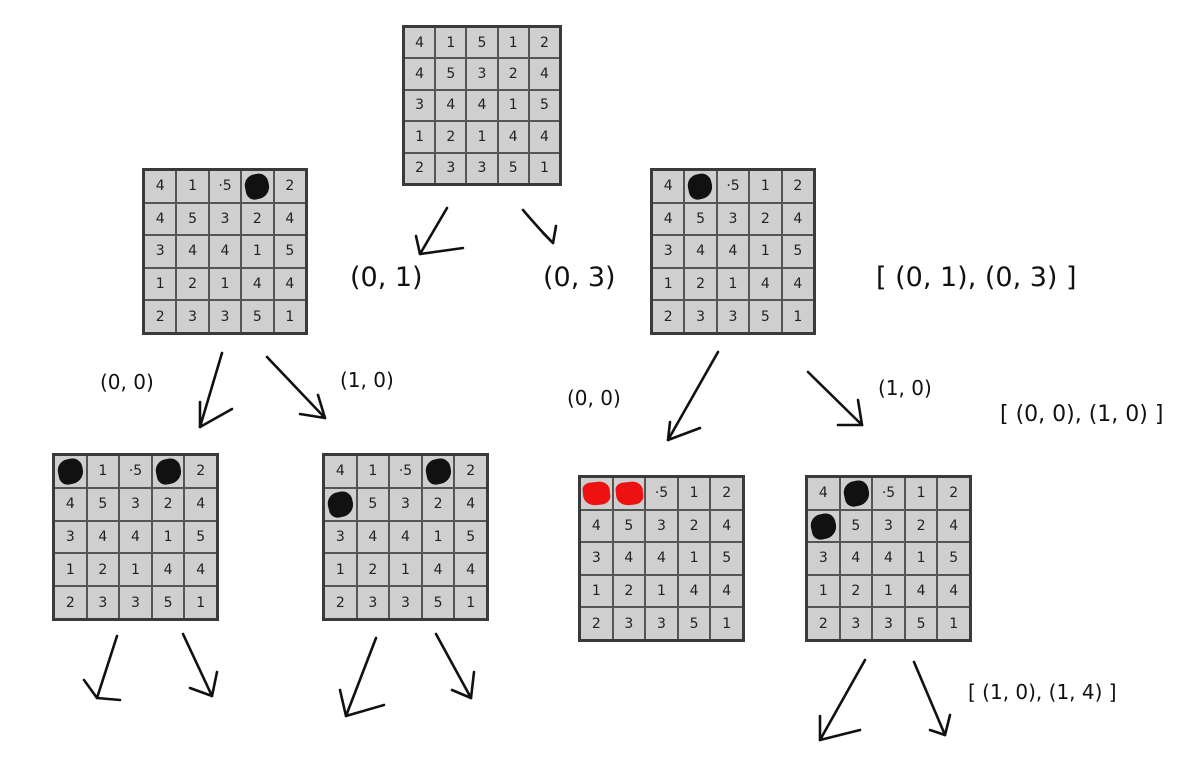  Describe the element at coordinates (693, 396) in the screenshot. I see `arrow-b-left` at that location.